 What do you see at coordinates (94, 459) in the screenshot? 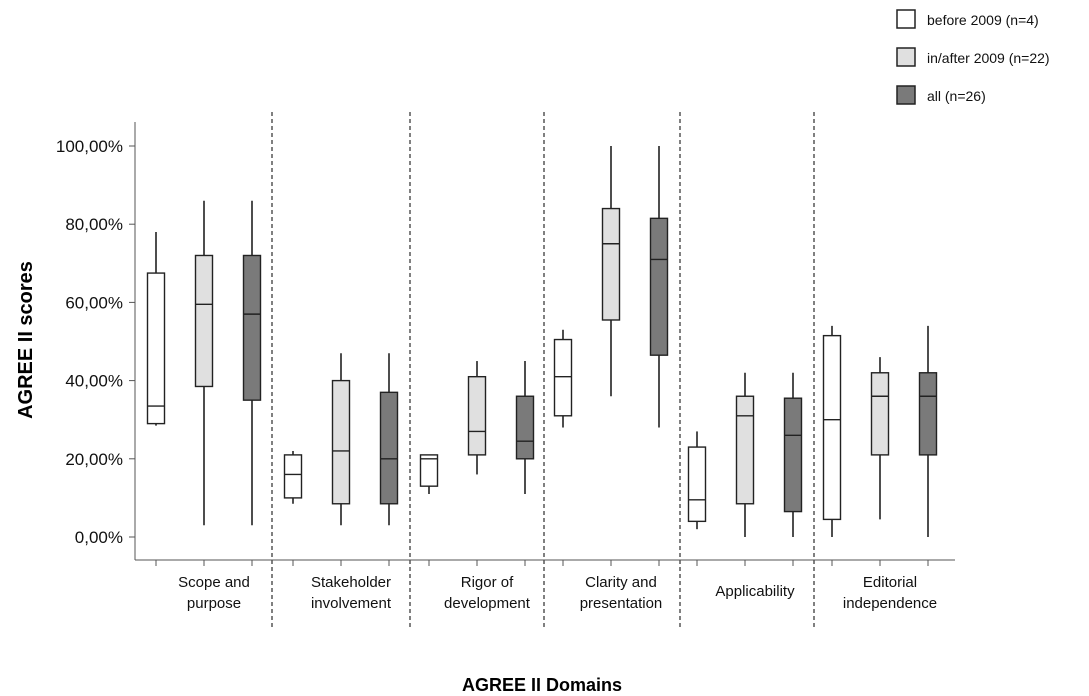
I see `y-tick-label: 20,00%` at bounding box center [94, 459].